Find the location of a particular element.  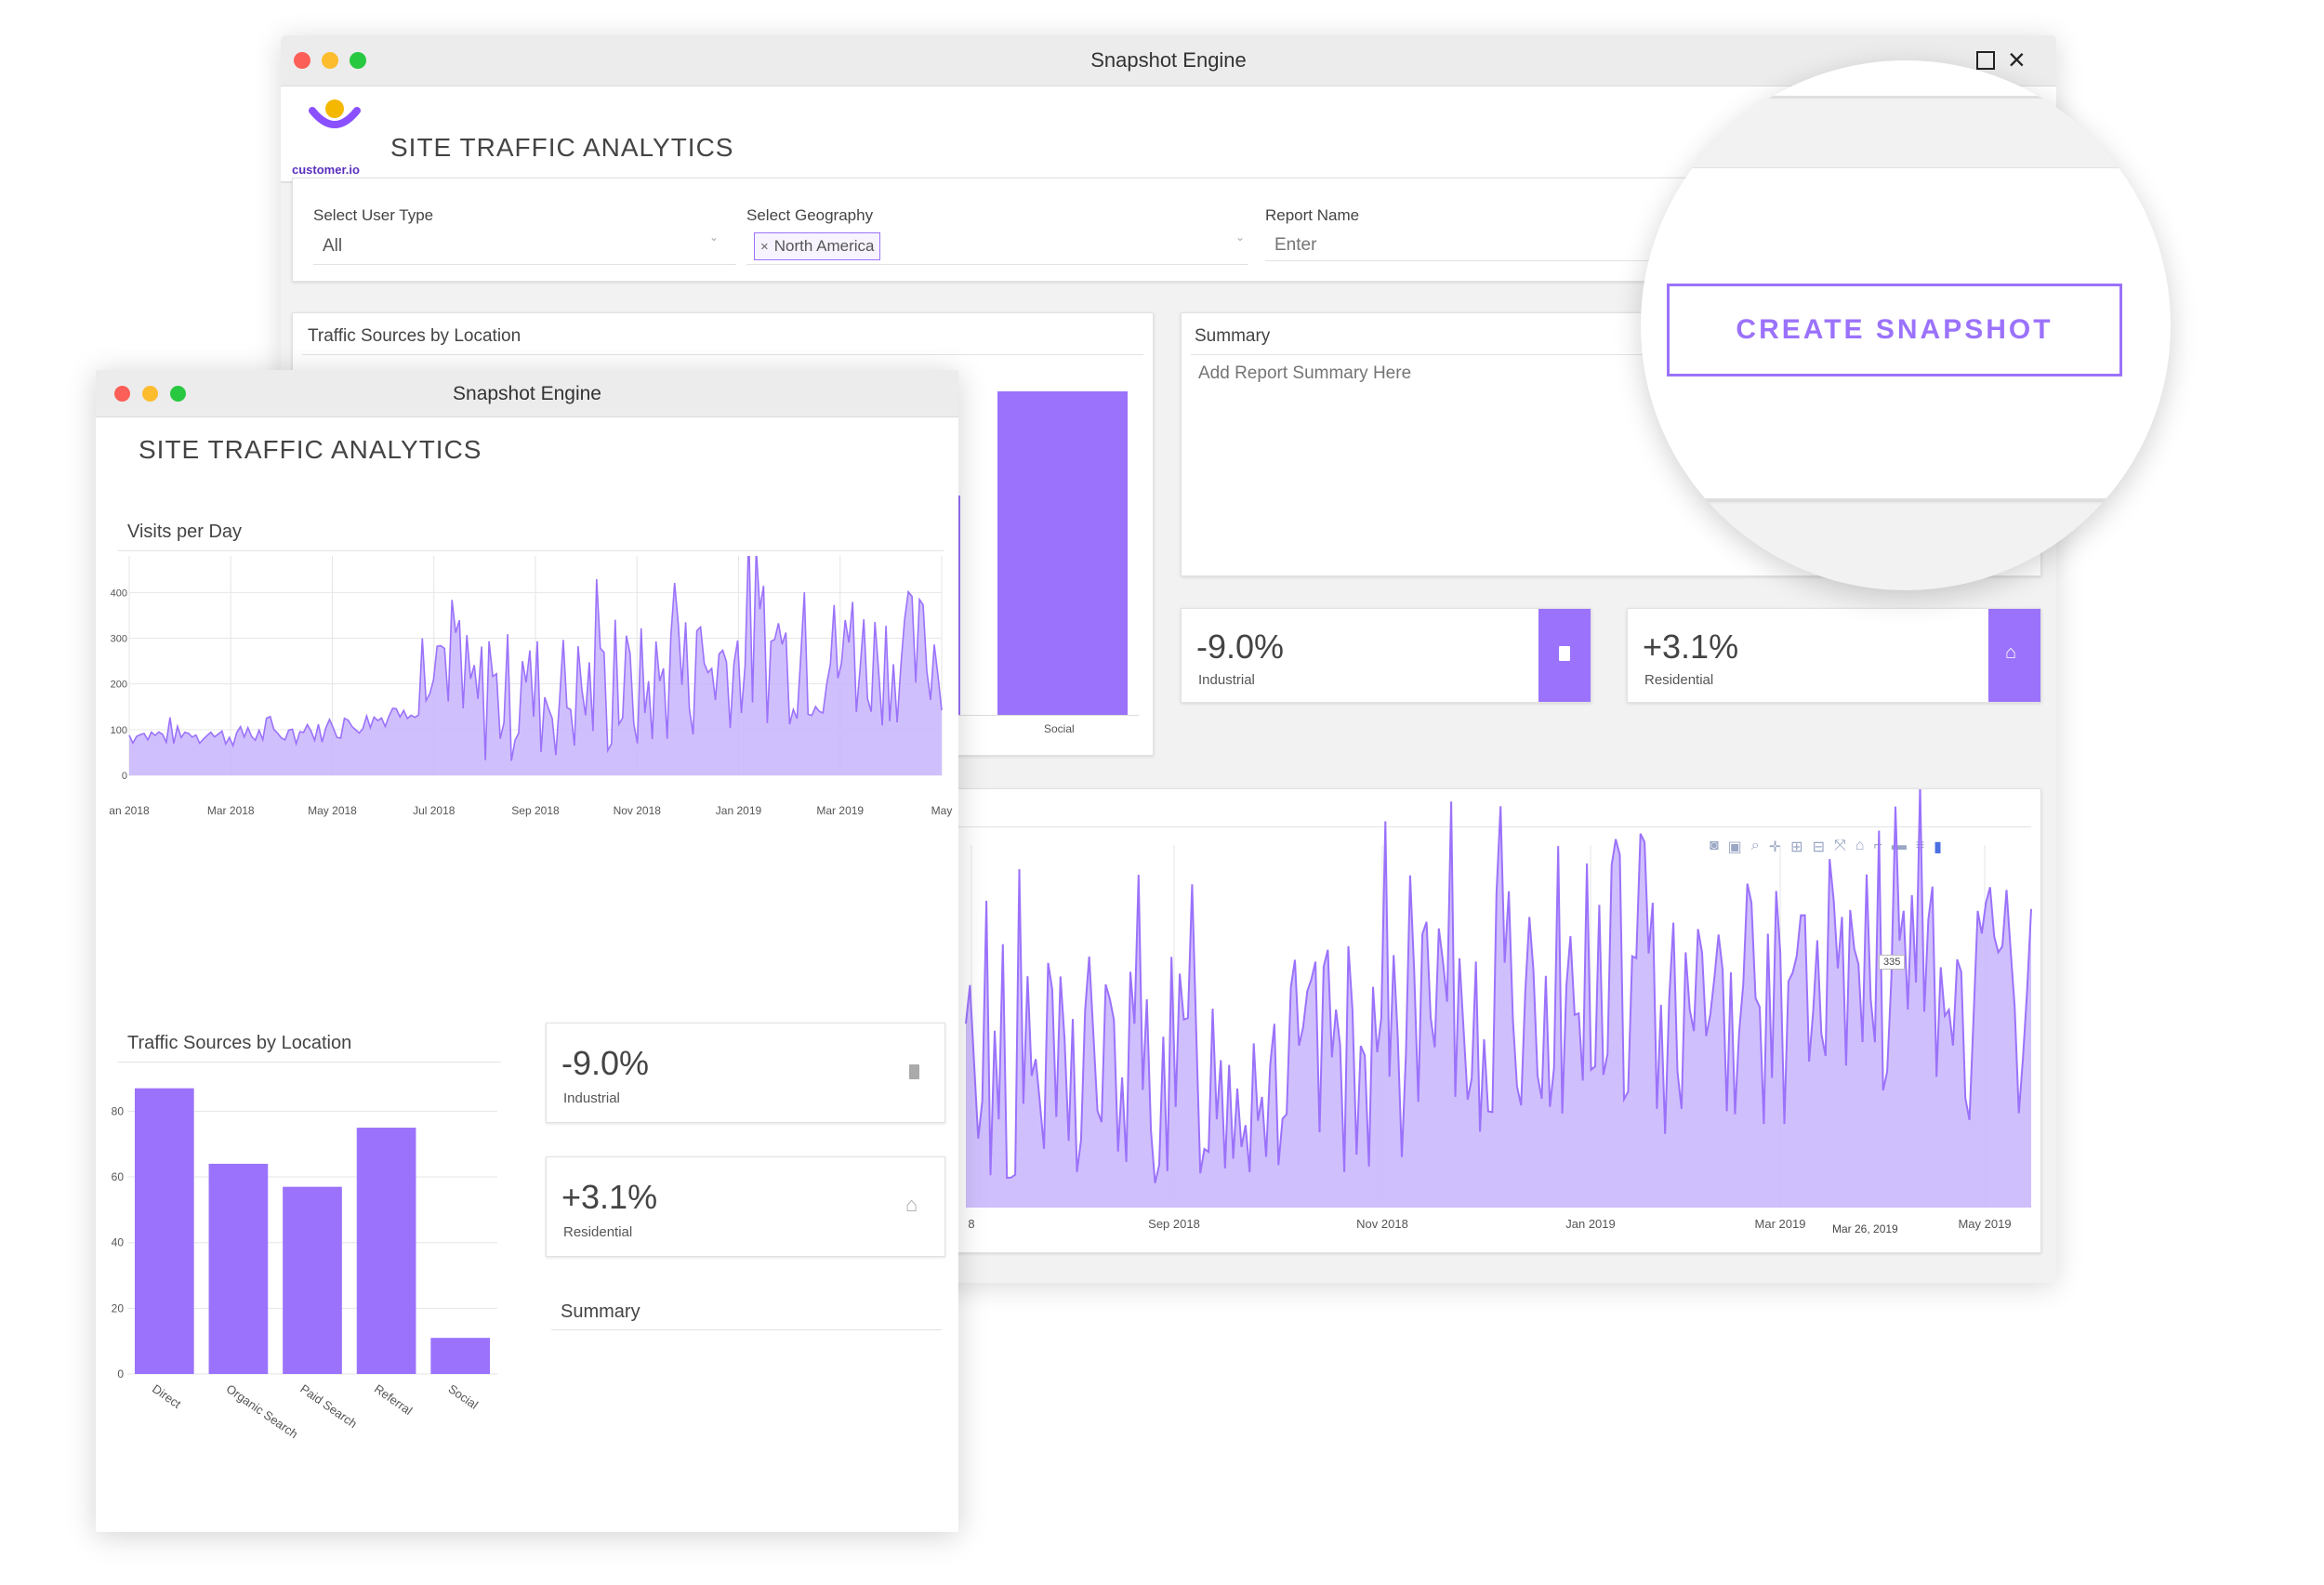

kpi-industrial-icon-box is located at coordinates (1564, 655).